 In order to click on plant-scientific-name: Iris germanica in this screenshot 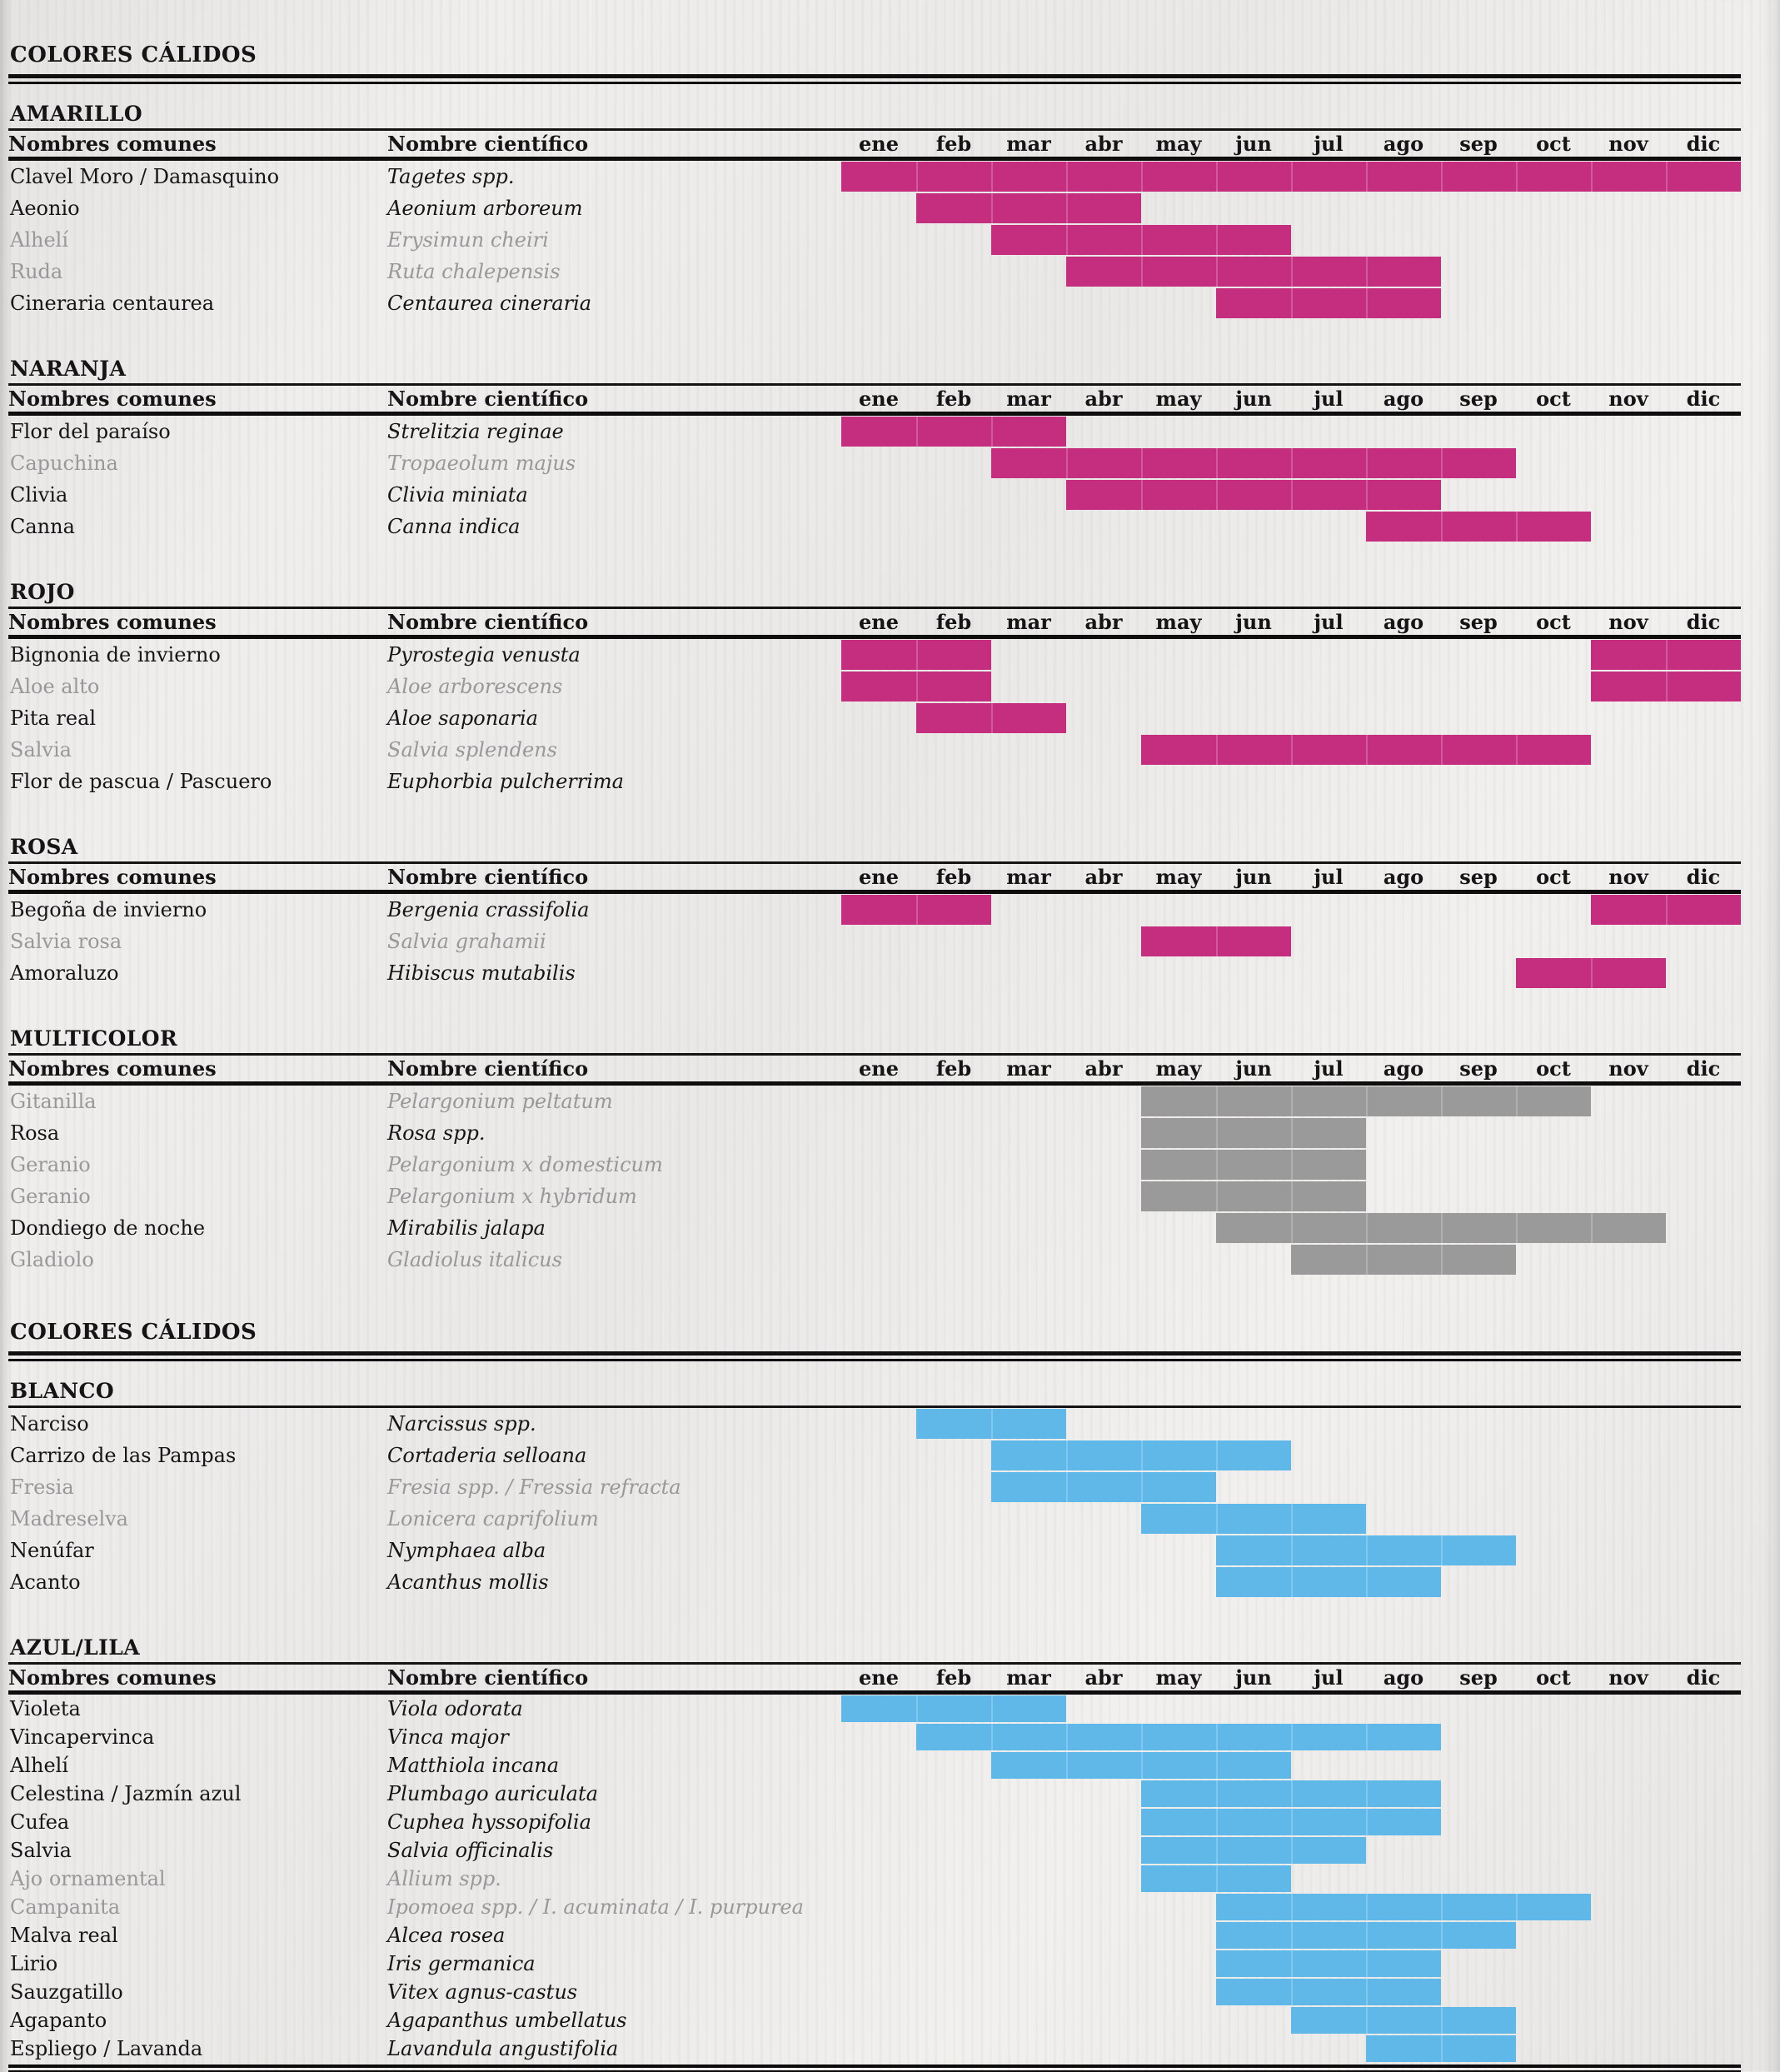, I will do `click(461, 1963)`.